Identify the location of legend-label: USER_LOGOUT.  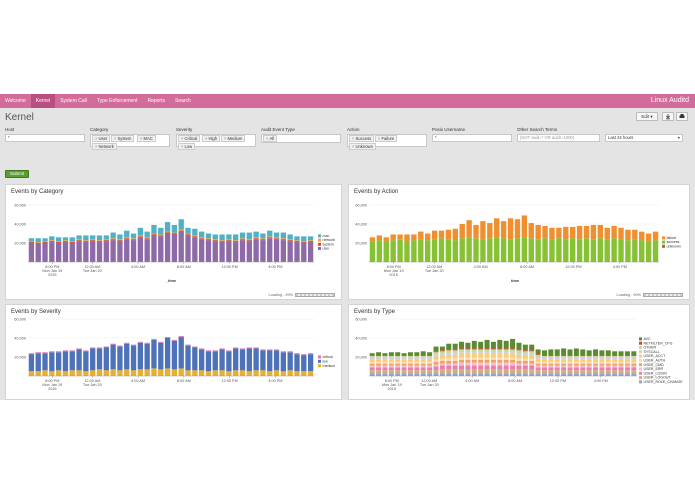
(658, 378).